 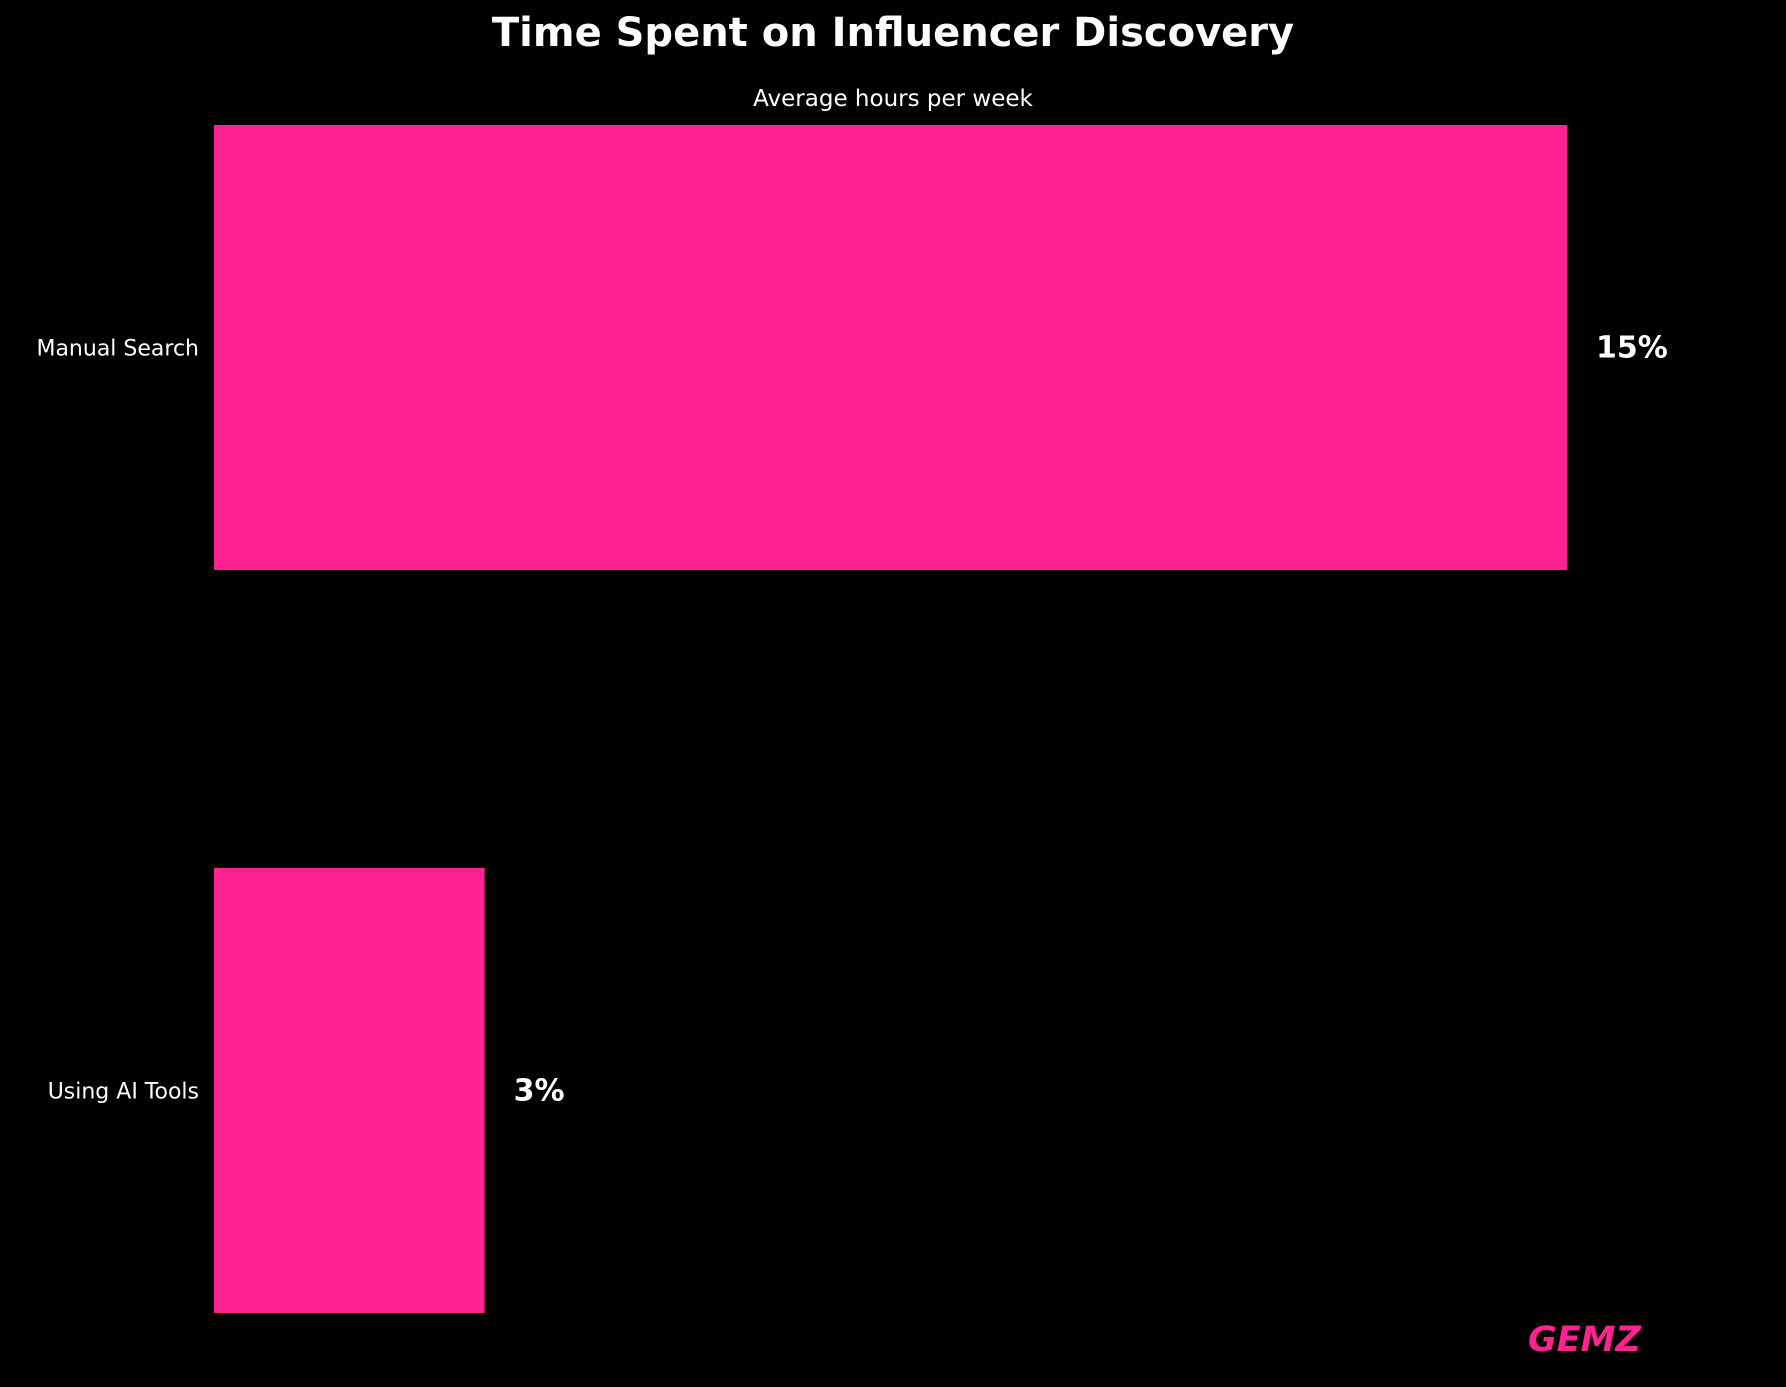 What do you see at coordinates (539, 1091) in the screenshot?
I see `value-label: 3%` at bounding box center [539, 1091].